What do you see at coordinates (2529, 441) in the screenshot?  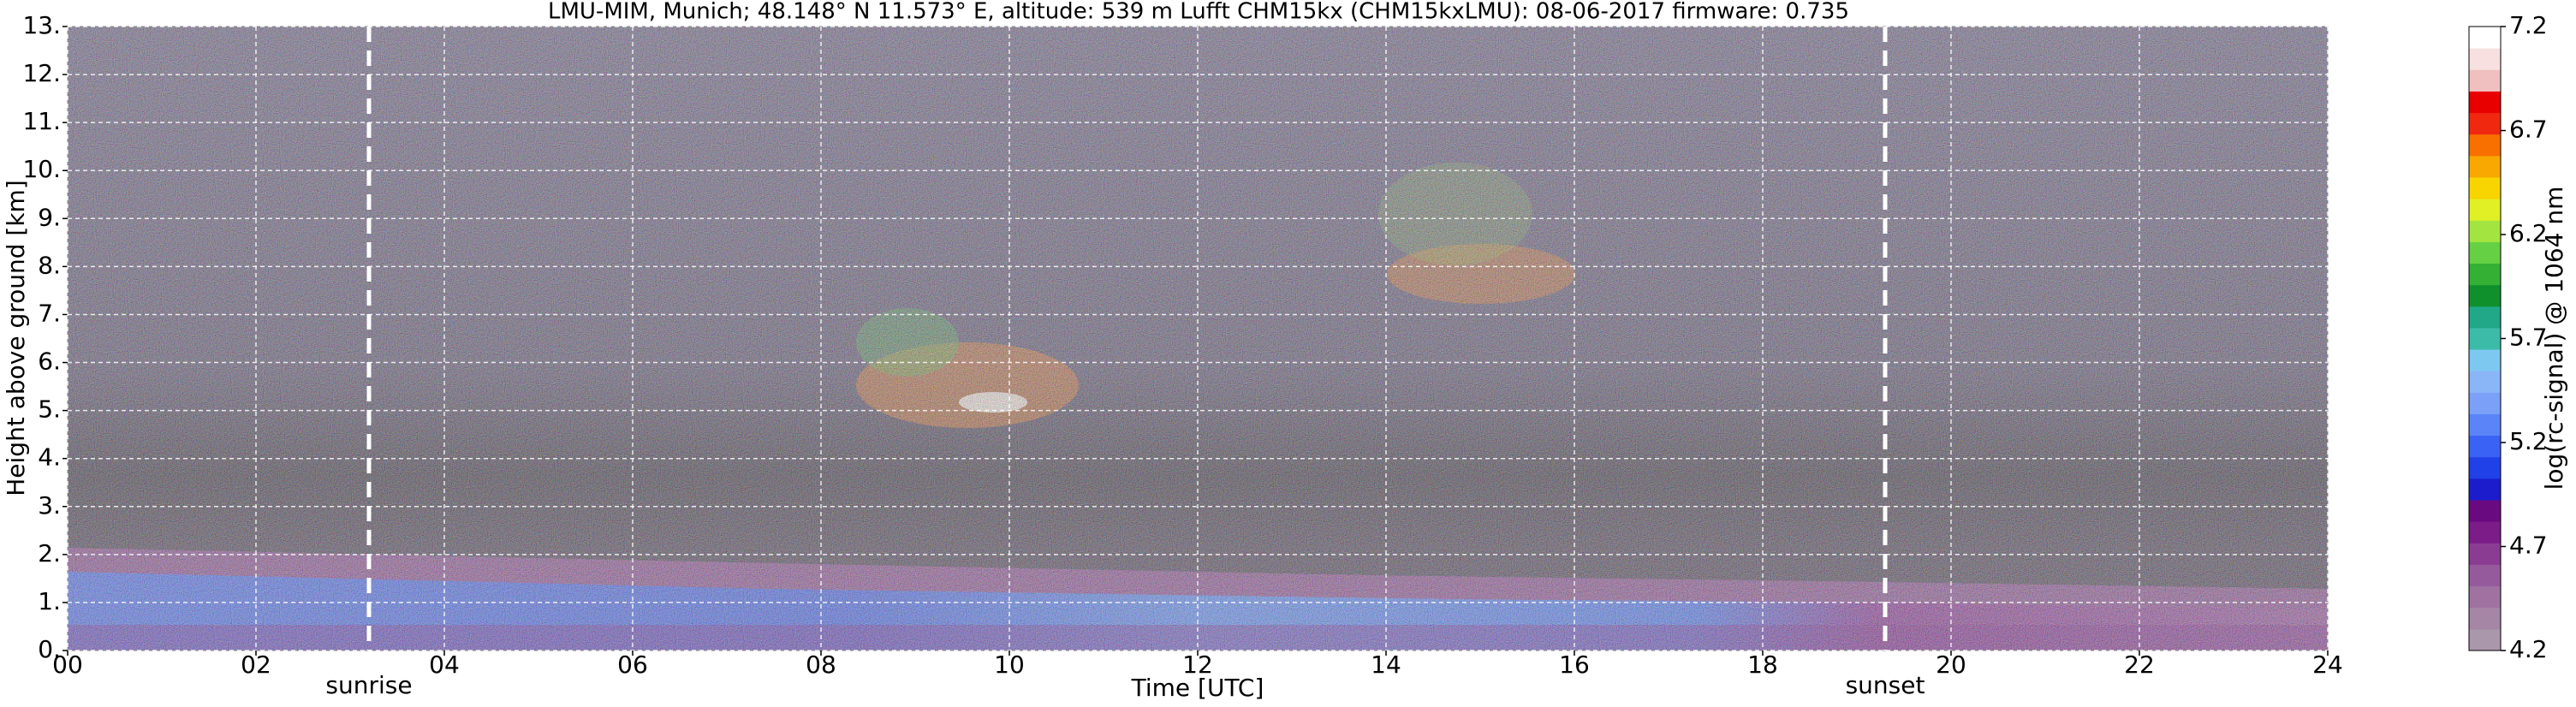 I see `colorbar-tick-label: 5.2` at bounding box center [2529, 441].